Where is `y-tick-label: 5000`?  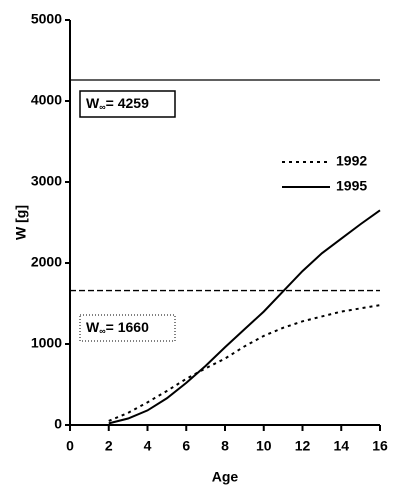
y-tick-label: 5000 is located at coordinates (46, 19).